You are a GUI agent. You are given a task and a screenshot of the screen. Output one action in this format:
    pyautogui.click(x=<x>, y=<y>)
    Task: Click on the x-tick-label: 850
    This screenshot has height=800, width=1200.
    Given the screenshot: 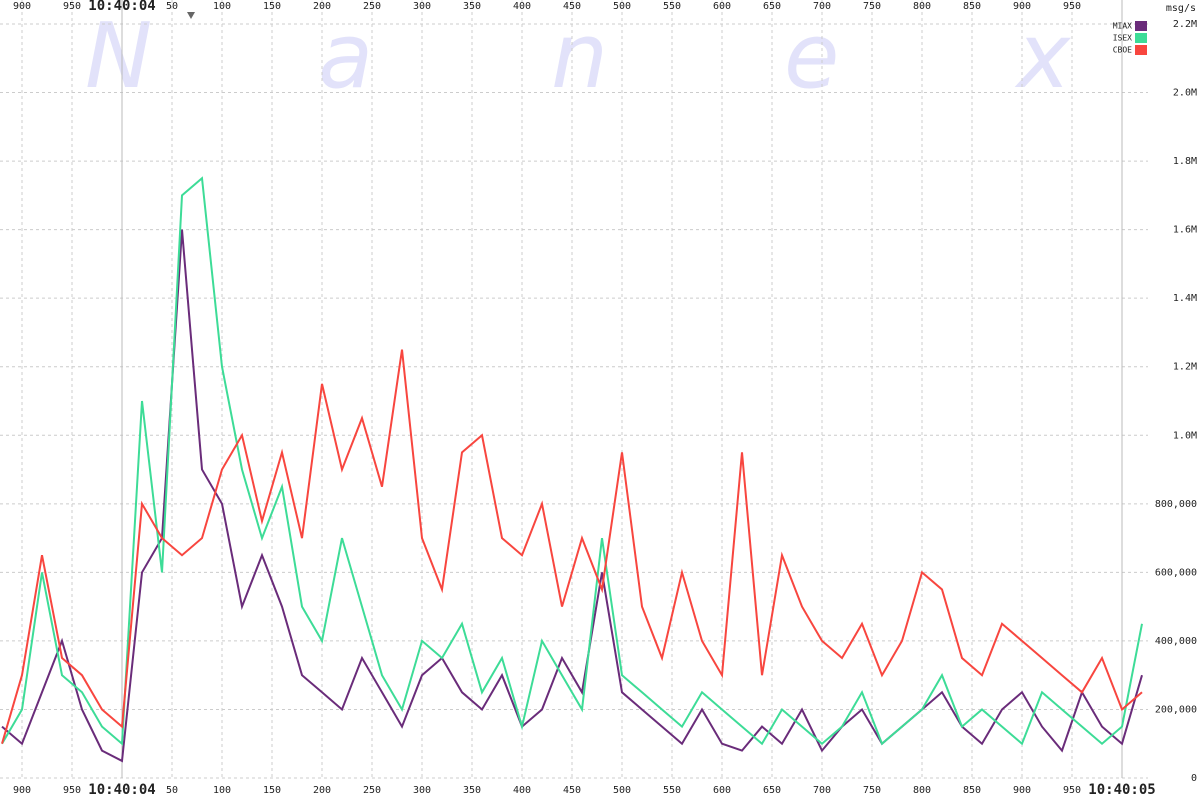 What is the action you would take?
    pyautogui.click(x=972, y=790)
    